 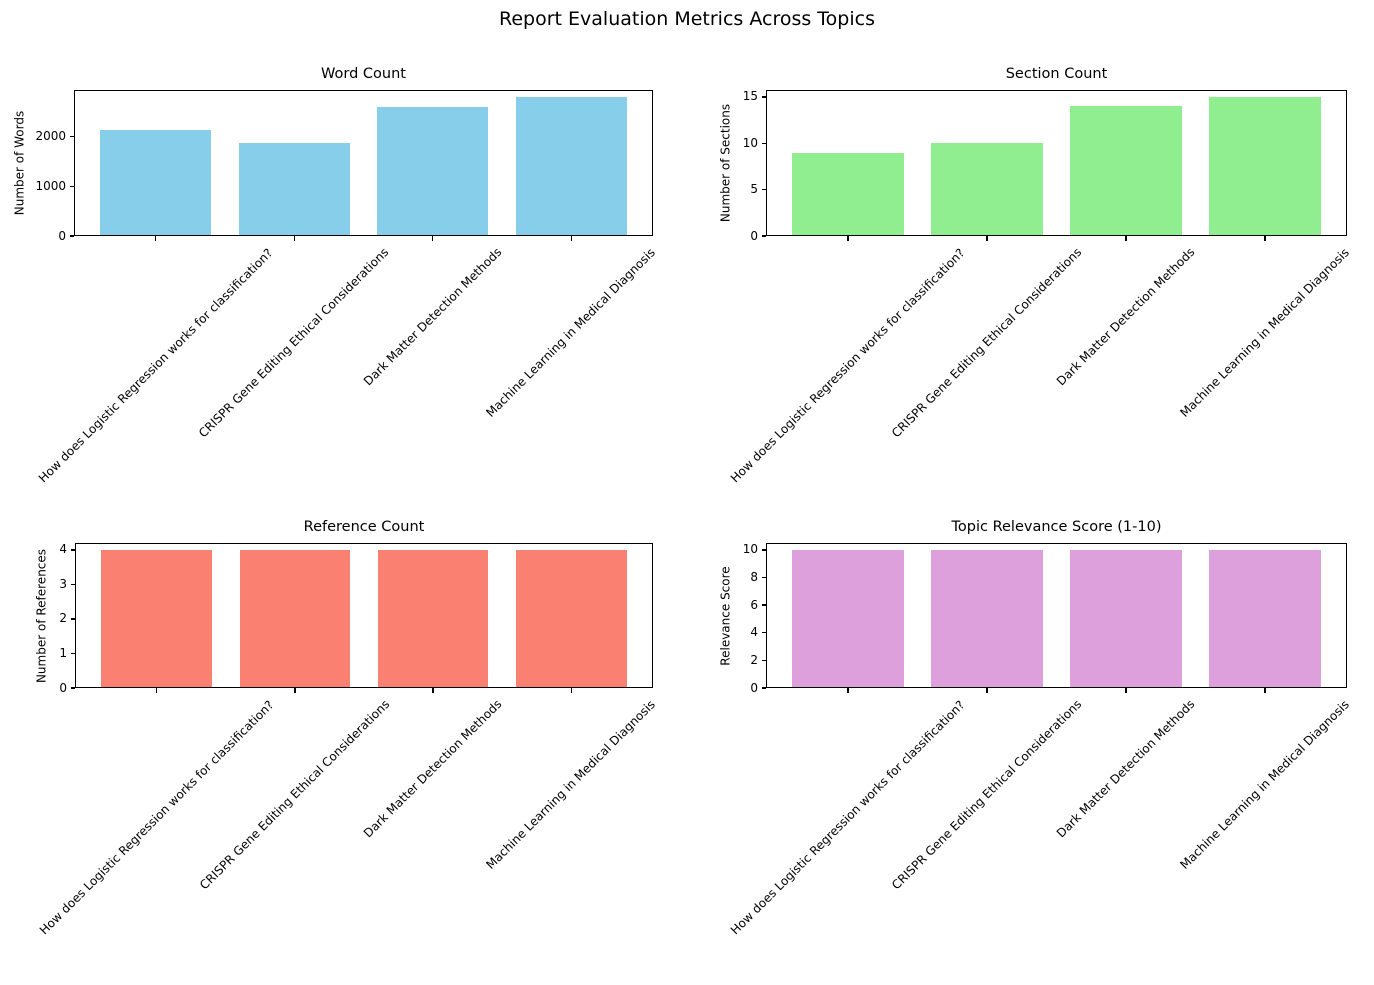 What do you see at coordinates (63, 687) in the screenshot?
I see `y-tick-label-reference-count: 0` at bounding box center [63, 687].